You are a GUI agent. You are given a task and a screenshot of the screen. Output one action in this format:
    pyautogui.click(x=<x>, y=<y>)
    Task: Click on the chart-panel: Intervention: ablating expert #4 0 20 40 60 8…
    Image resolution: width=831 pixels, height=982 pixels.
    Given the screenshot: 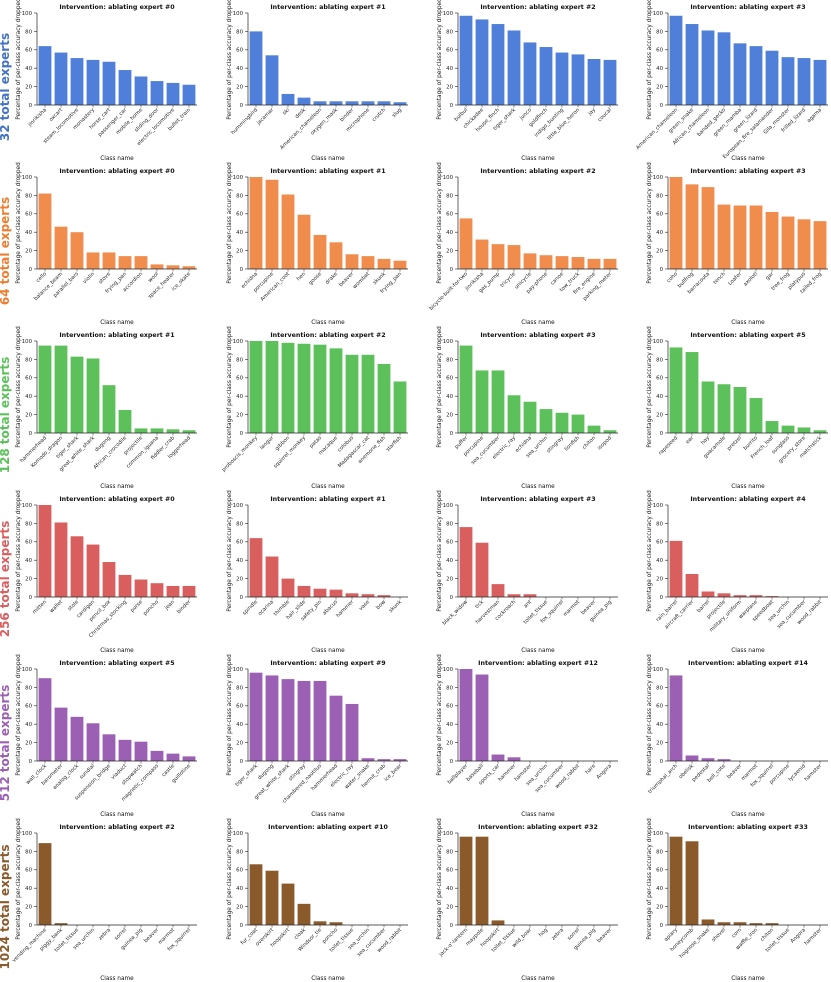 What is the action you would take?
    pyautogui.click(x=737, y=572)
    